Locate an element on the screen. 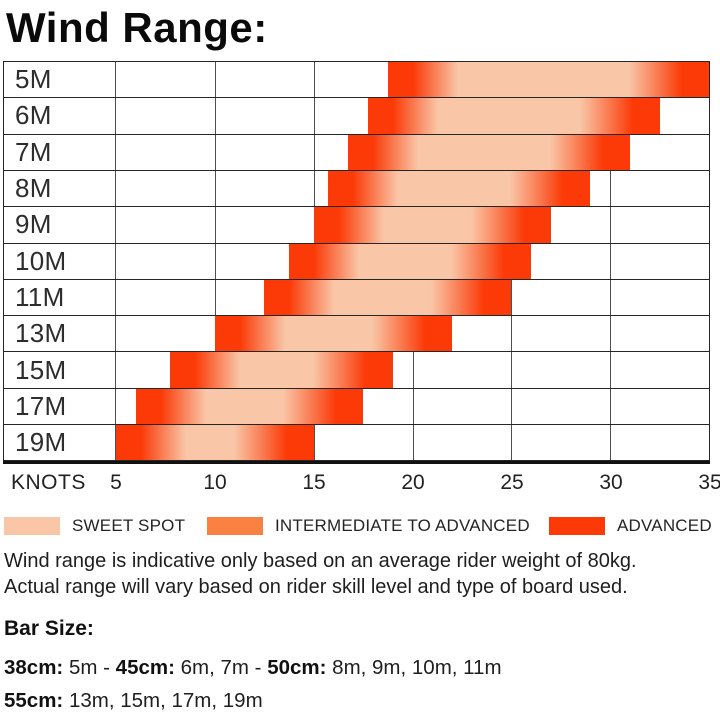 The width and height of the screenshot is (720, 713). chart-row: 7M is located at coordinates (356, 152).